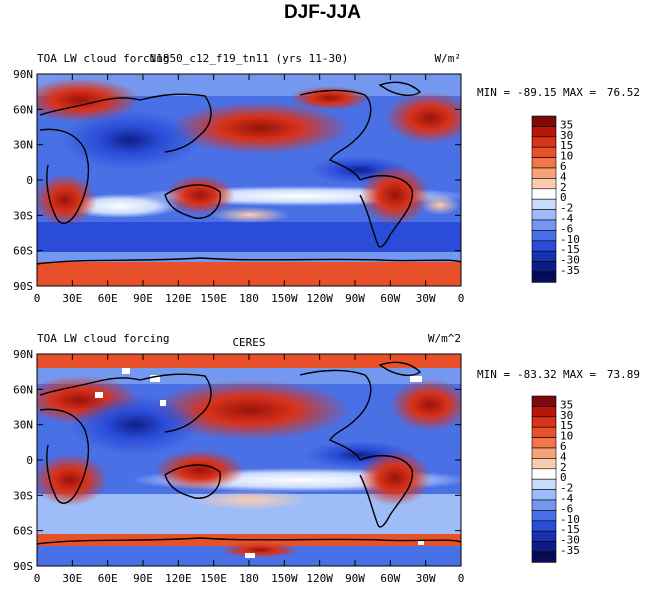  I want to click on panel-units: W/m², so click(448, 58).